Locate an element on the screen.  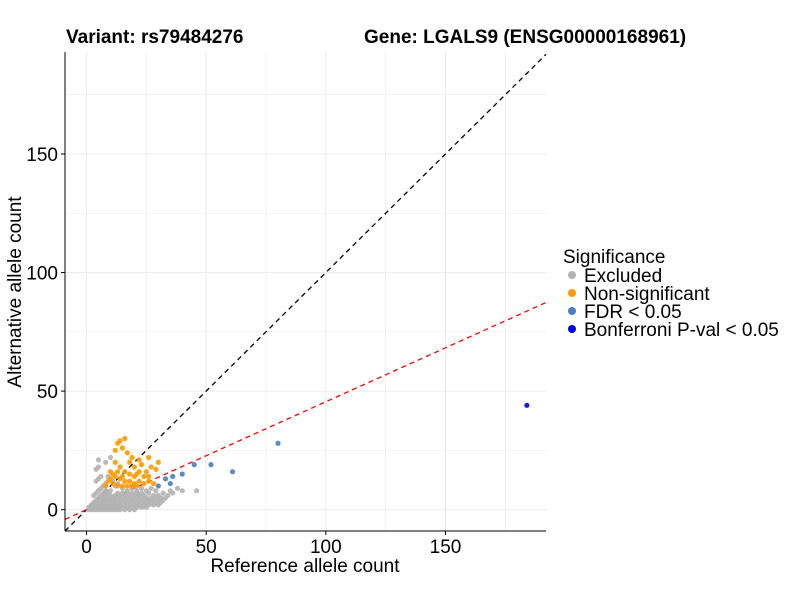
x-tick-label: 50 is located at coordinates (206, 547).